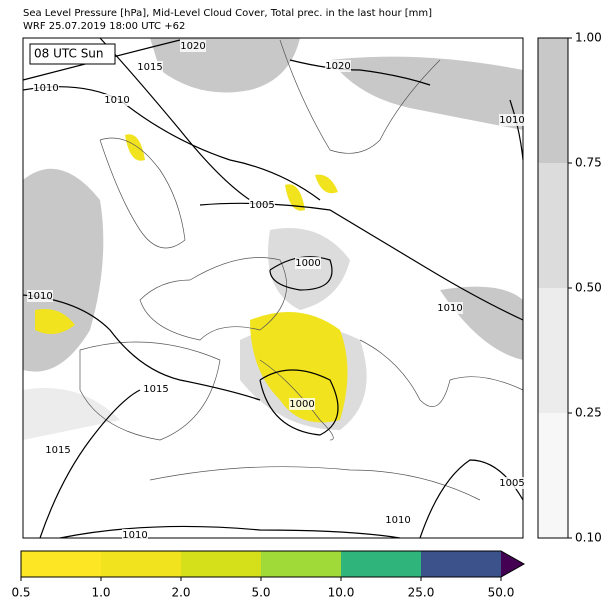  Describe the element at coordinates (100, 593) in the screenshot. I see `colorbar-tick-label: 1.0` at that location.